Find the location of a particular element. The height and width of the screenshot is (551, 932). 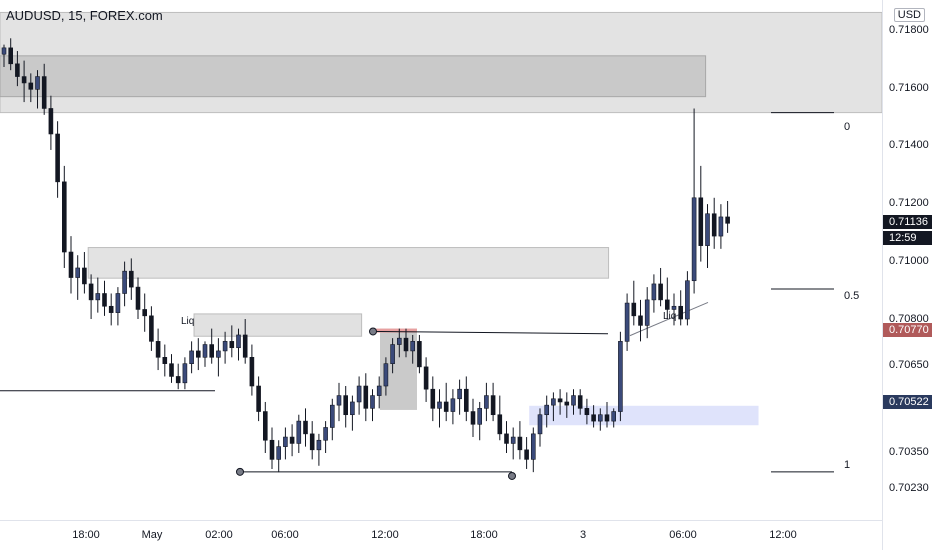

price-tick: 0.71400 is located at coordinates (909, 145).